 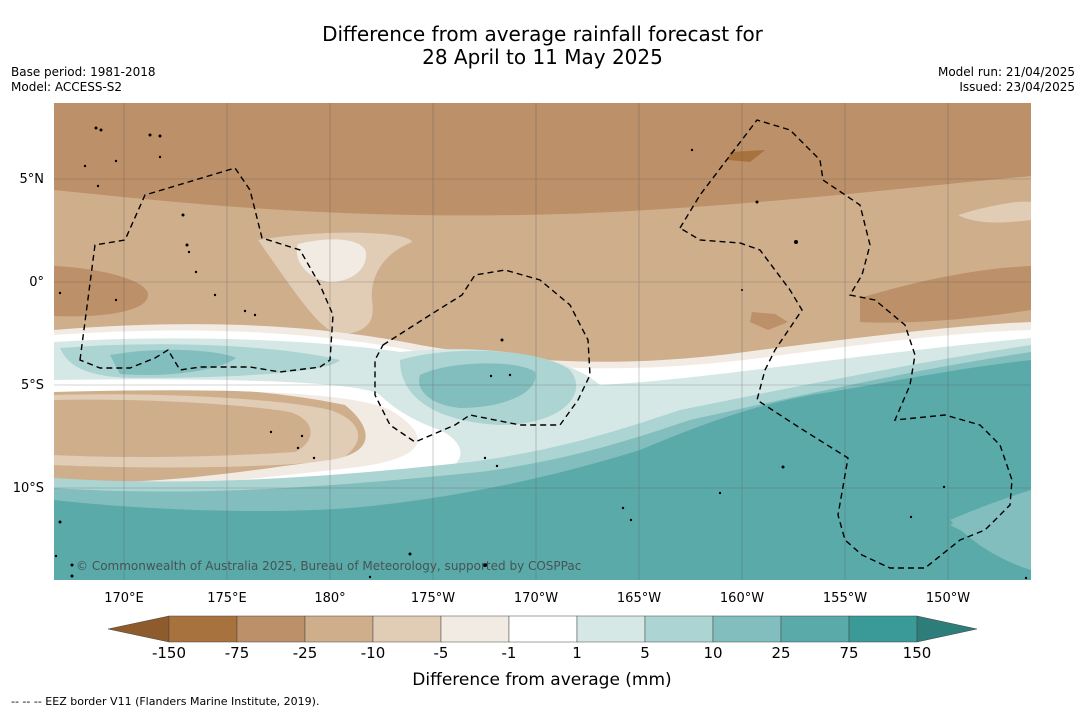 I want to click on colorbar-tick-9: 25, so click(x=780, y=653).